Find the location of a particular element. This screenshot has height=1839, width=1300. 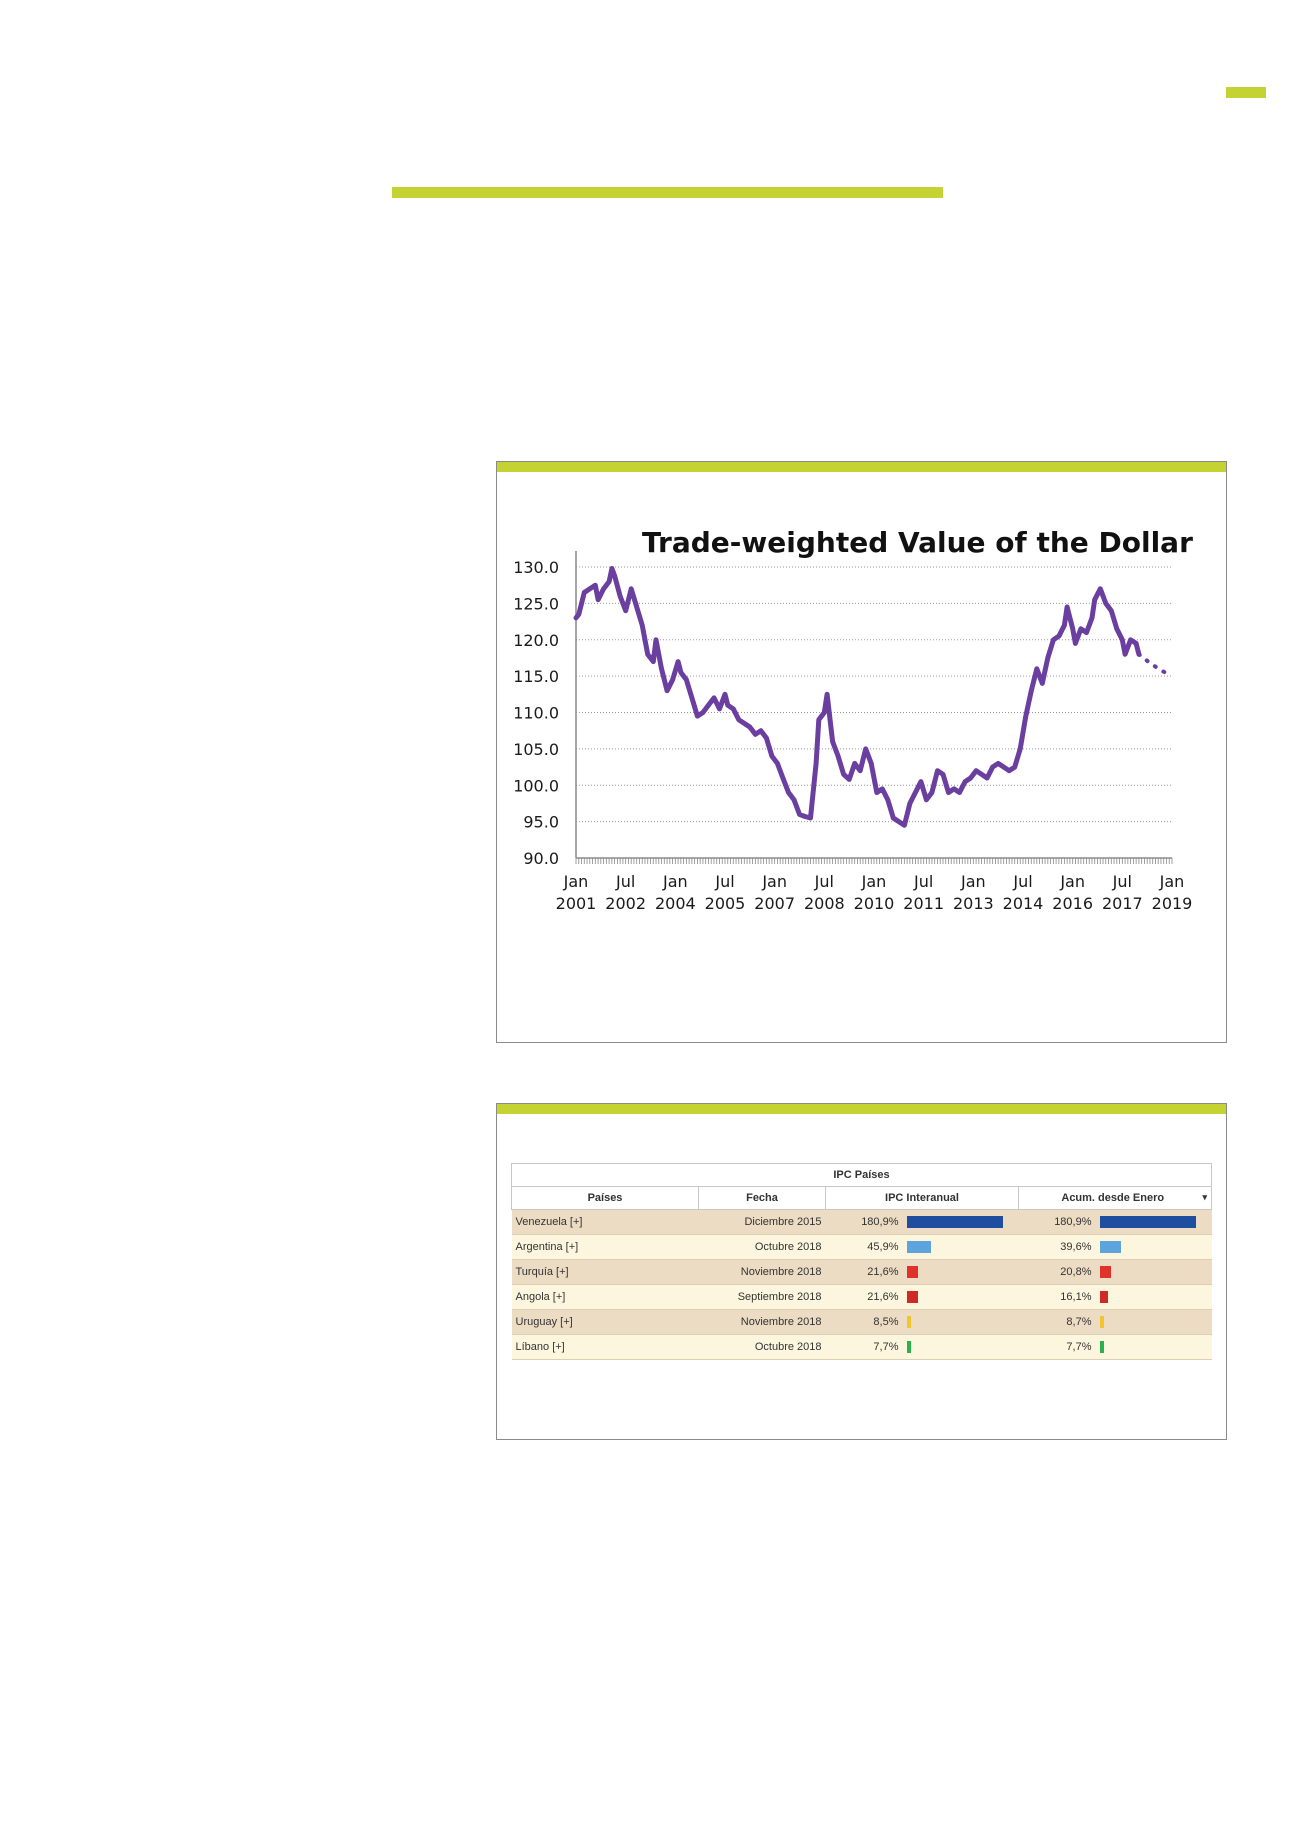

chart-title: Trade-weighted Value of the Dollar is located at coordinates (917, 542).